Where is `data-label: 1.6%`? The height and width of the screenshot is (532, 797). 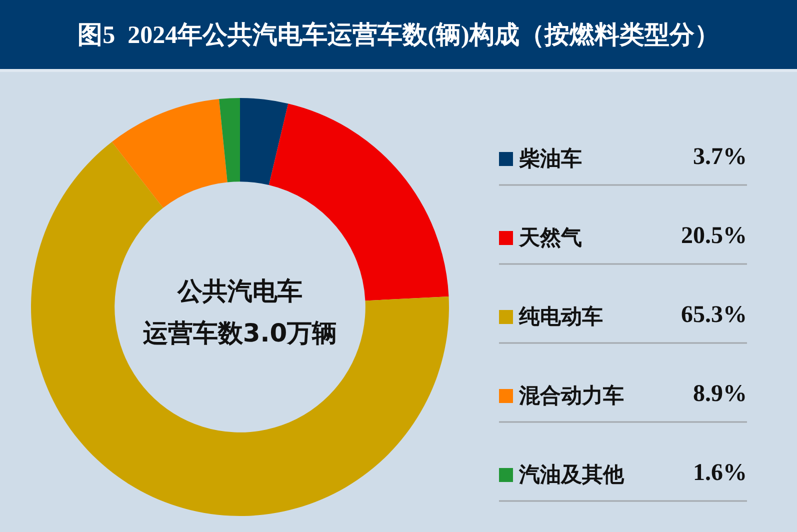
data-label: 1.6% is located at coordinates (720, 473).